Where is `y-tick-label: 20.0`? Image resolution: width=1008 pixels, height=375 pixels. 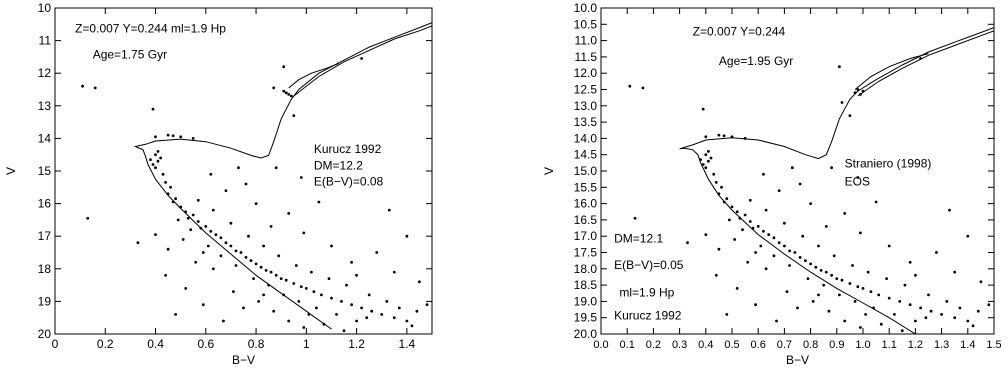
y-tick-label: 20.0 is located at coordinates (586, 334).